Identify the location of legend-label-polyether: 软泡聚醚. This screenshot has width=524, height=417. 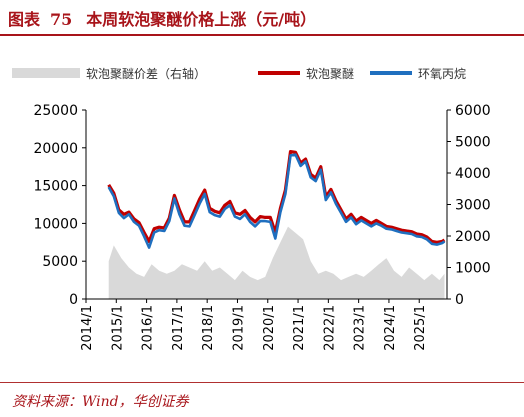
(330, 74).